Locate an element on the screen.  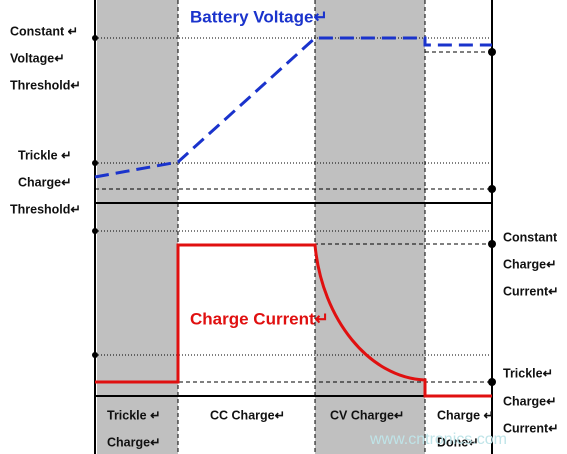
watermark: www.cntronics.com is located at coordinates (438, 439).